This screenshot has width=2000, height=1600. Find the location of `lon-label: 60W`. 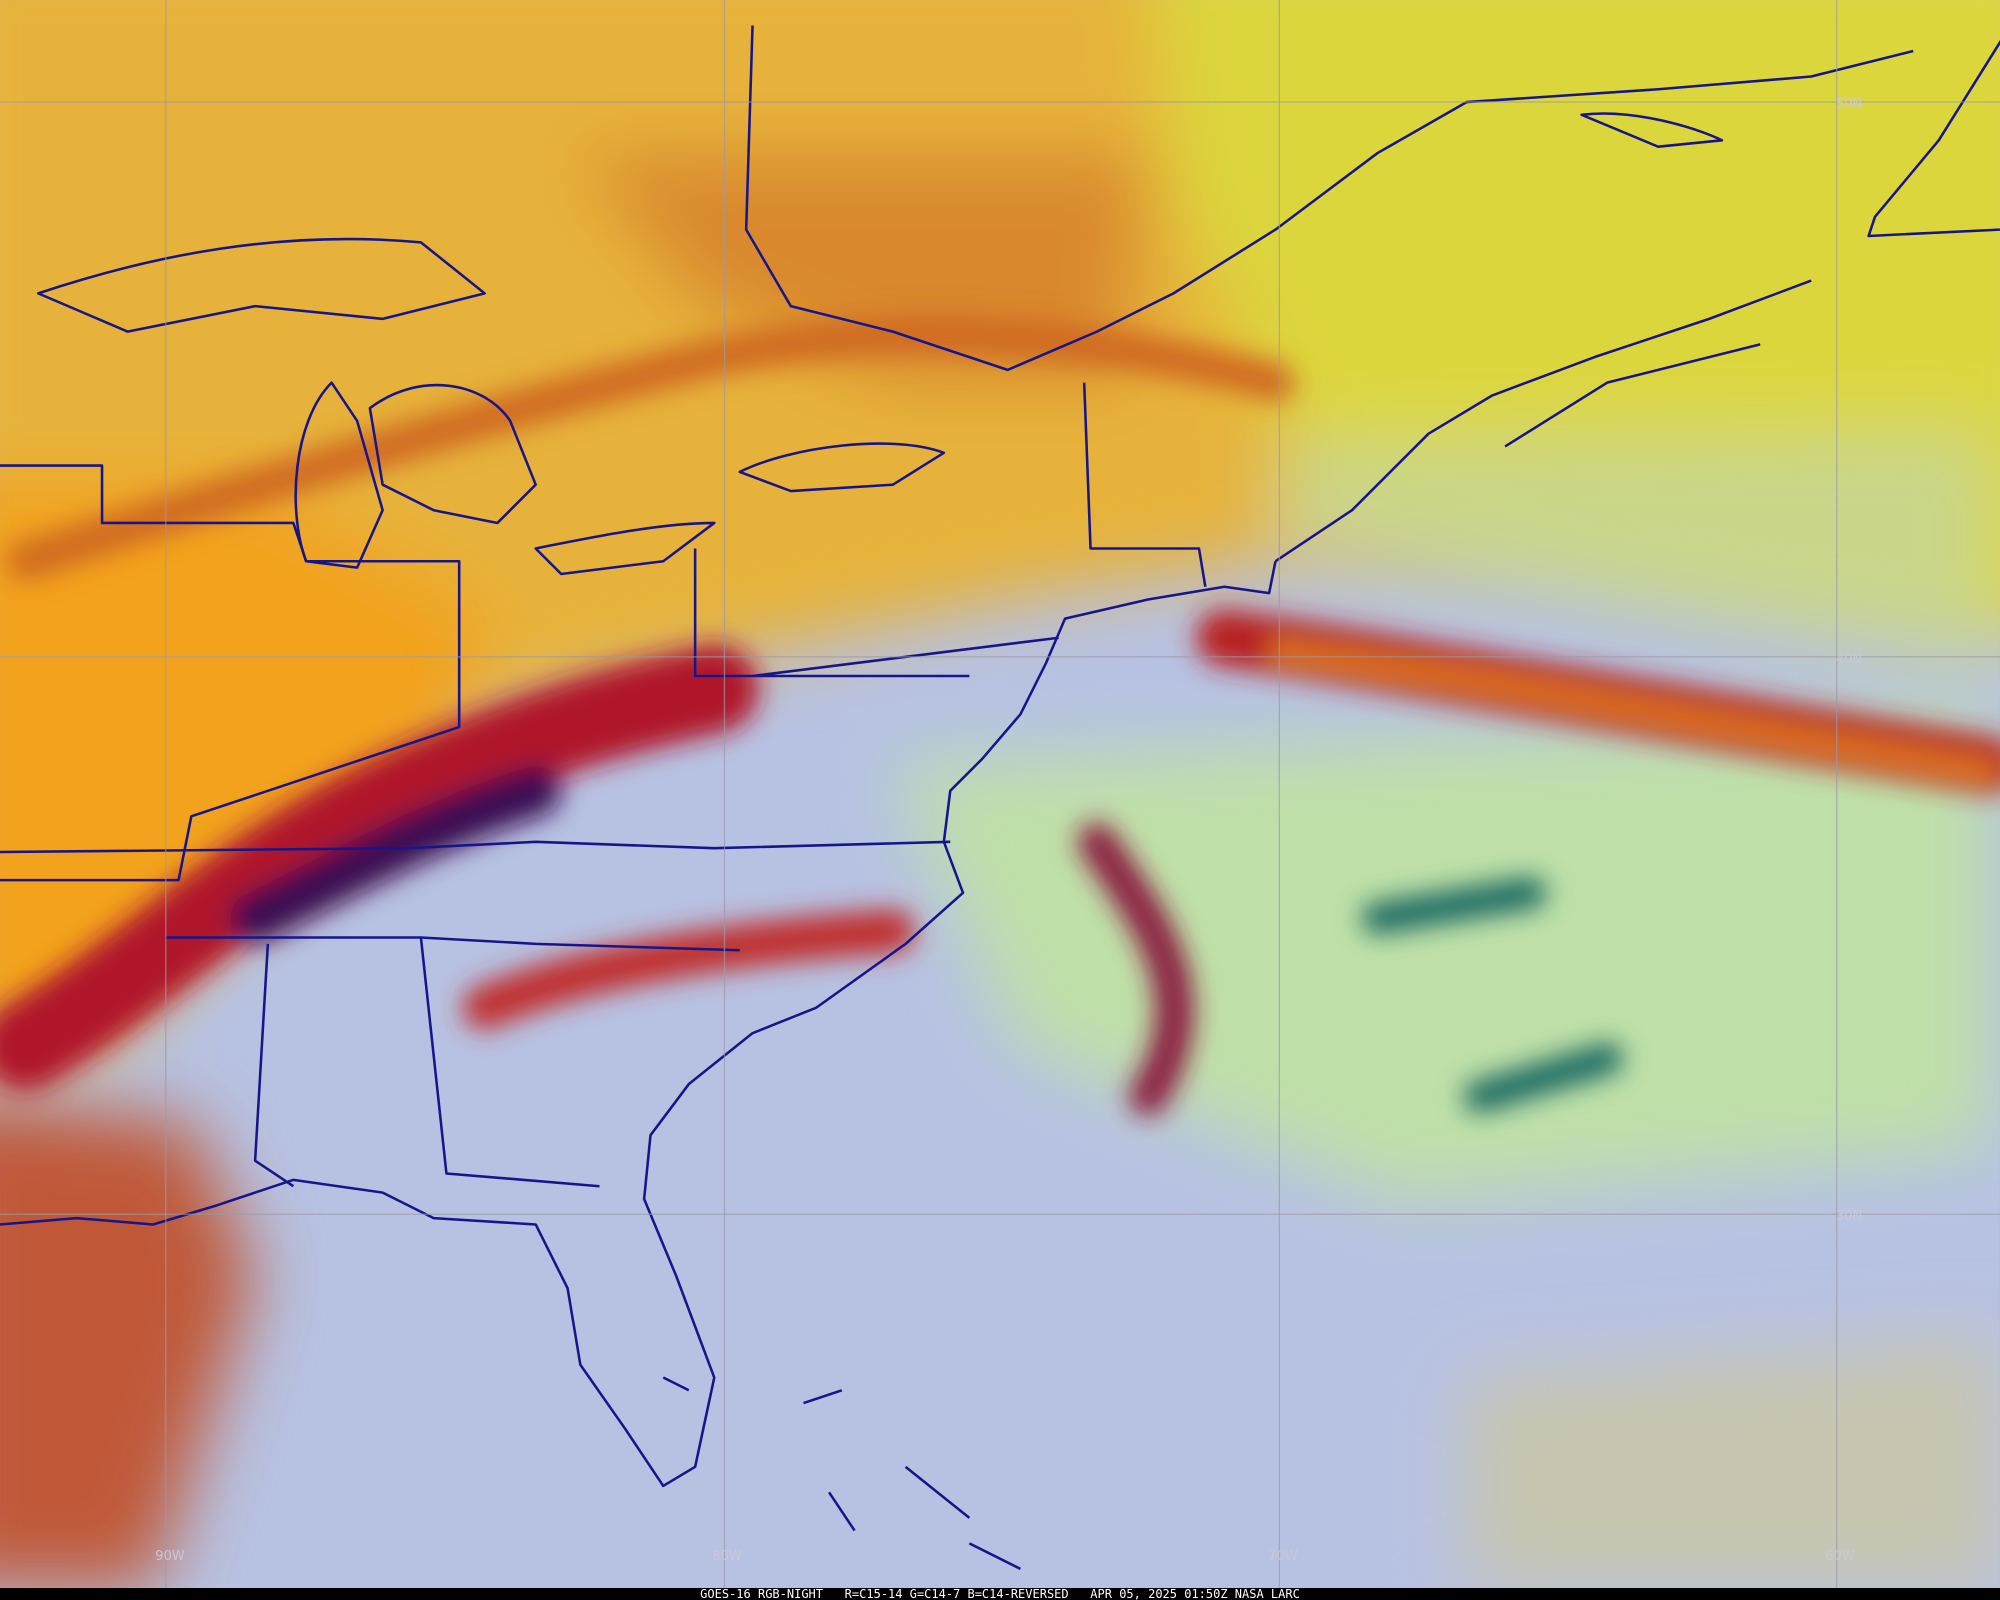

lon-label: 60W is located at coordinates (1840, 1556).